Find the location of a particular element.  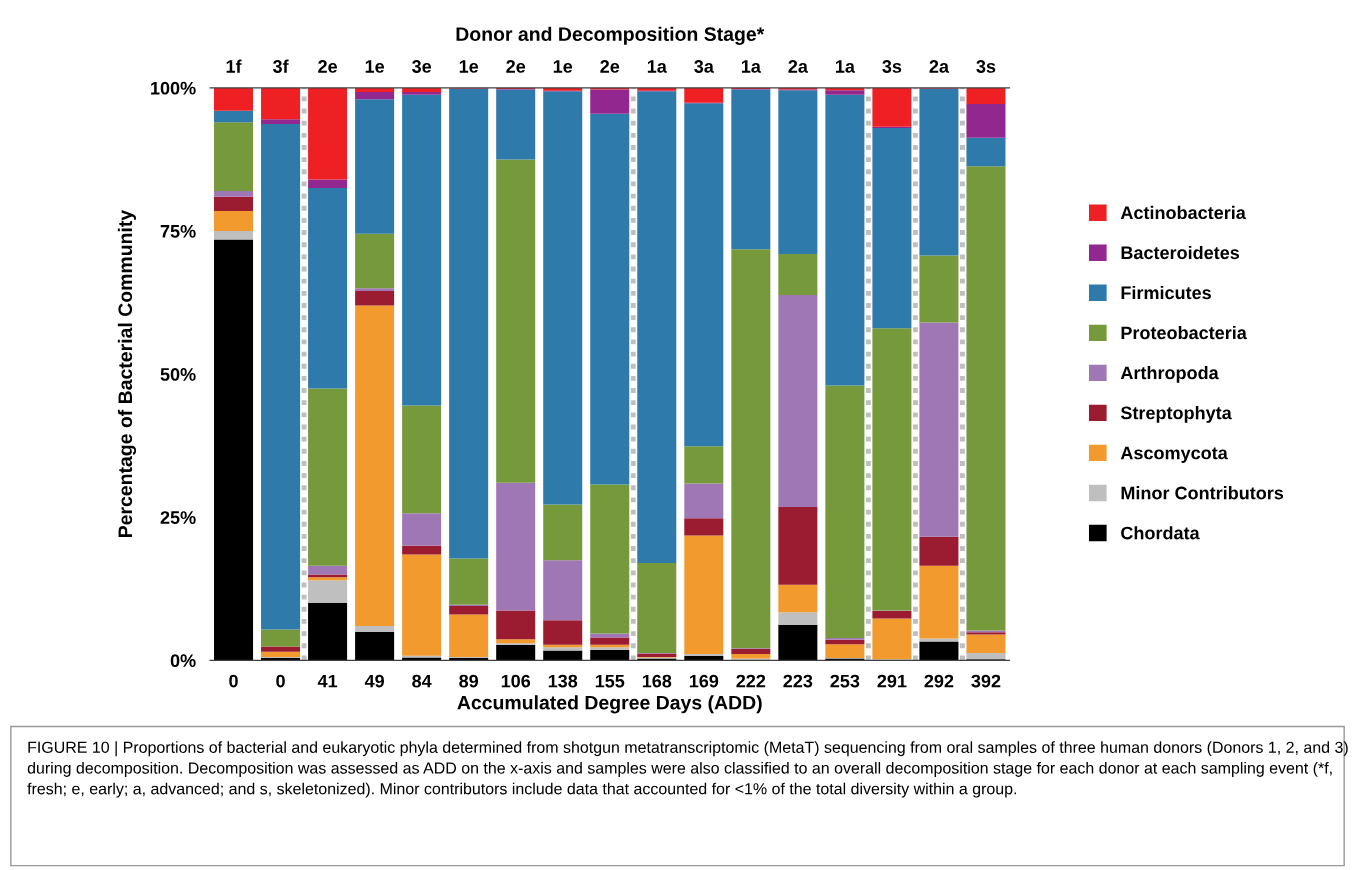

text: 1f is located at coordinates (234, 66).